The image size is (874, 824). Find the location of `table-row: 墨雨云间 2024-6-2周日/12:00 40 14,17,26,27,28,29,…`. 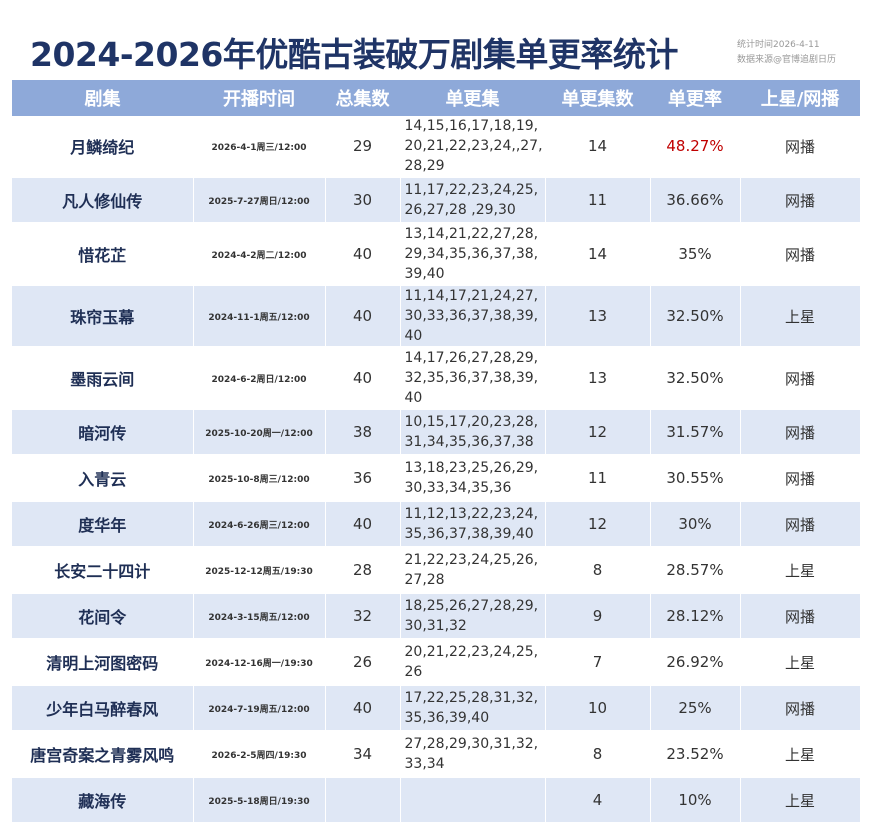

table-row: 墨雨云间 2024-6-2周日/12:00 40 14,17,26,27,28,29,… is located at coordinates (436, 378).